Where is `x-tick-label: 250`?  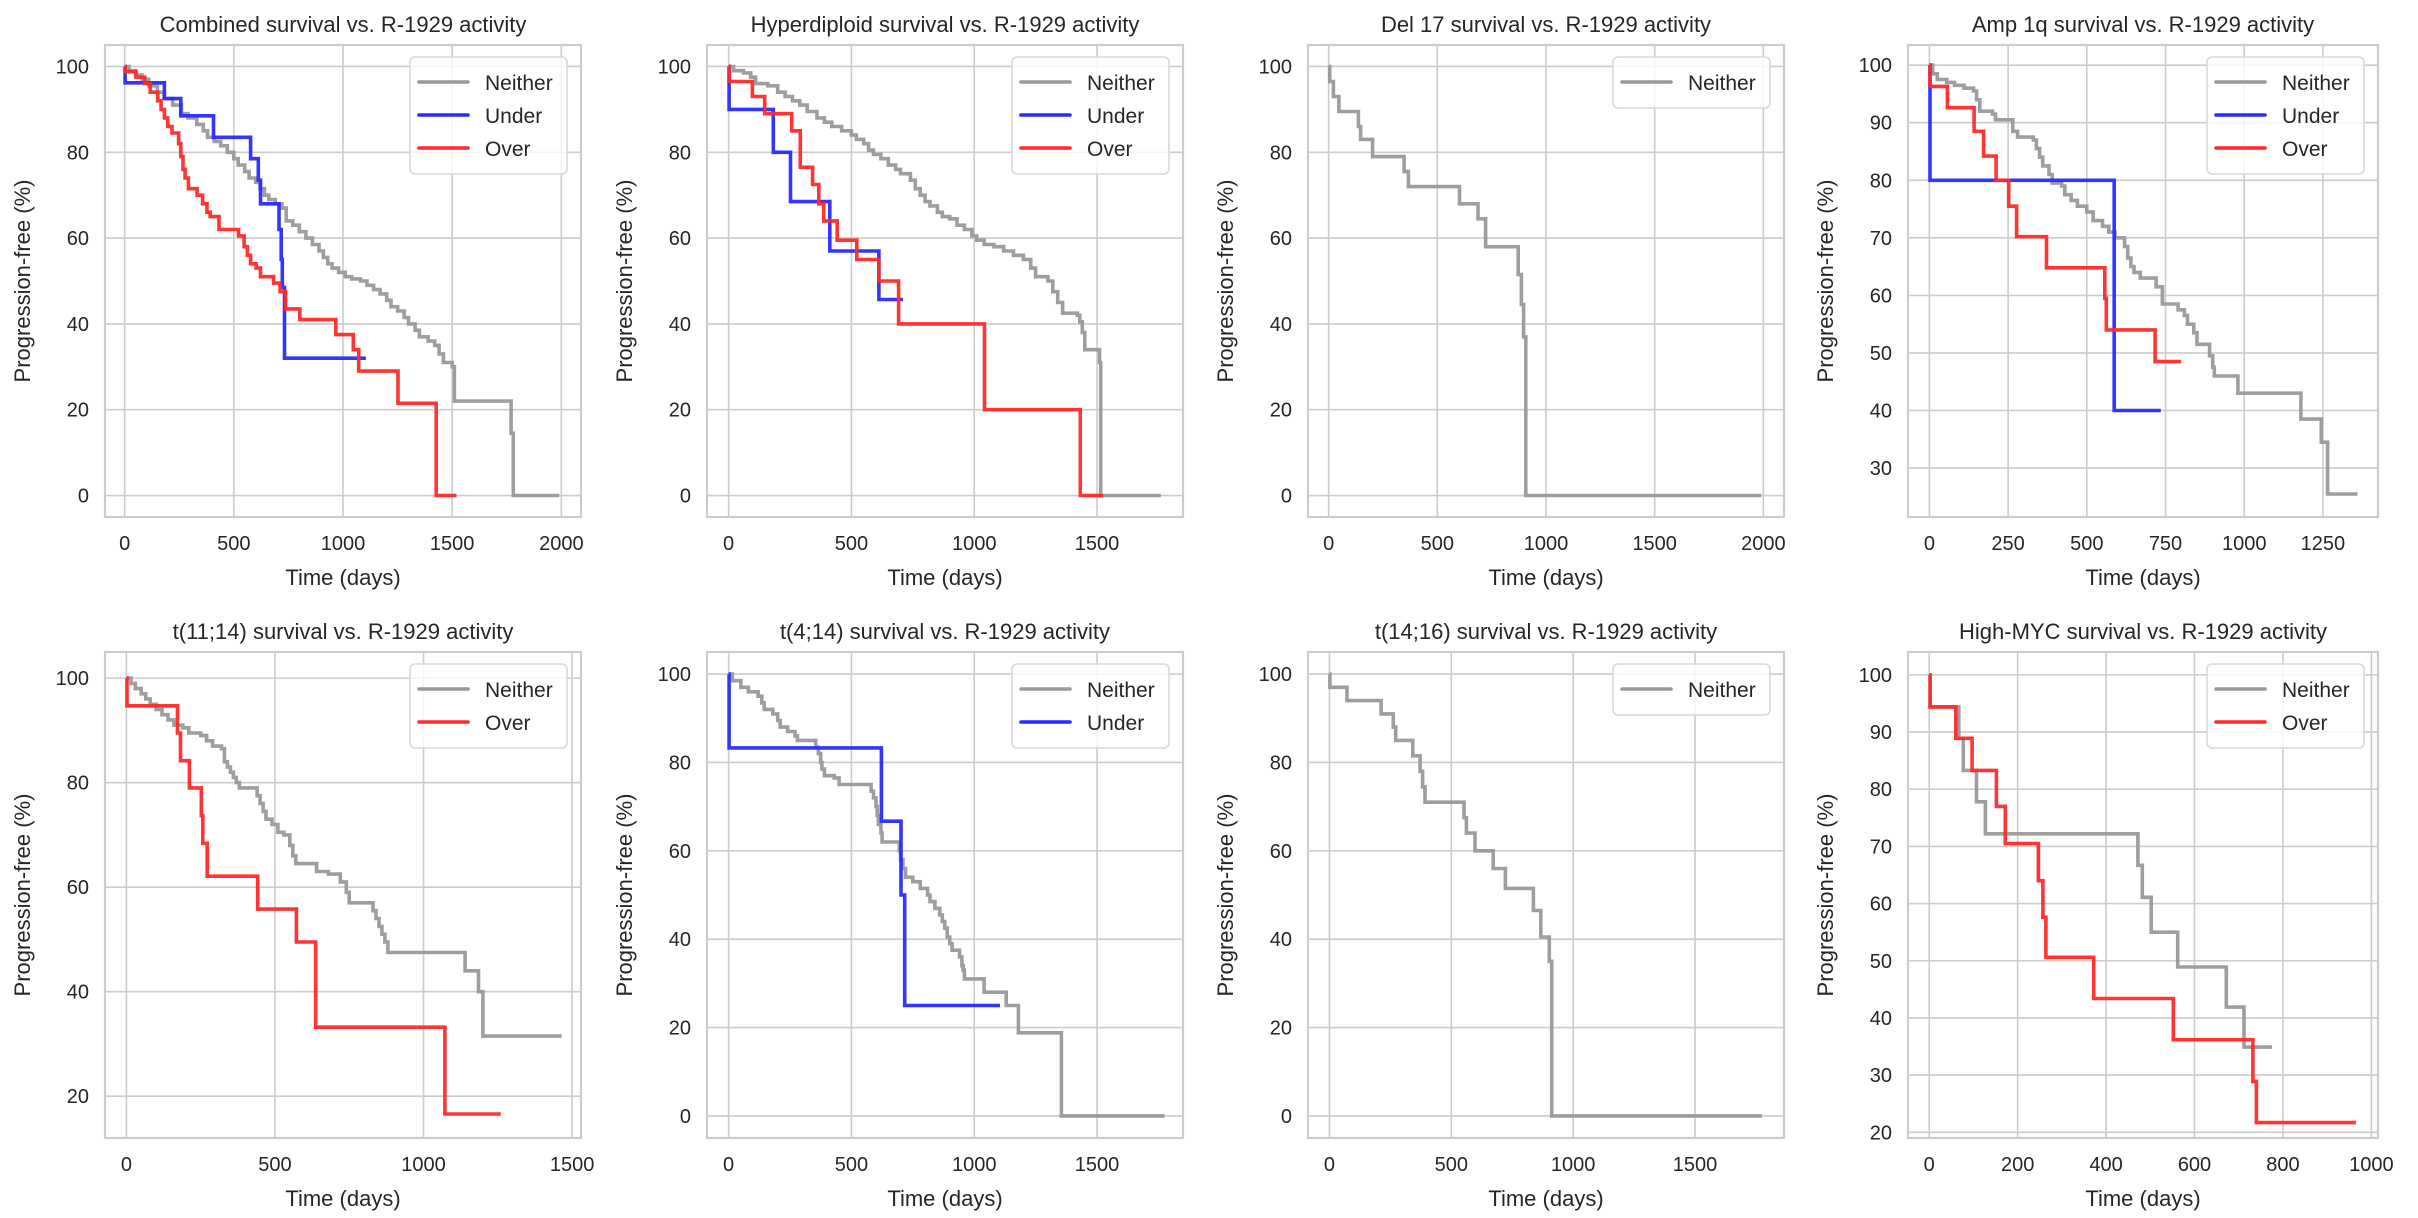 x-tick-label: 250 is located at coordinates (2007, 544).